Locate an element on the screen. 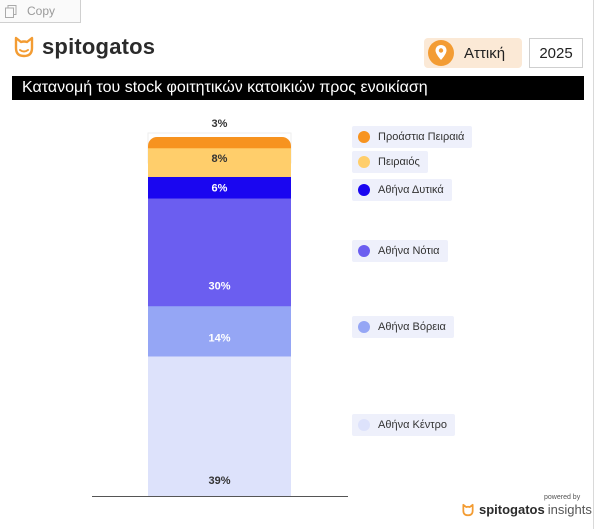 The width and height of the screenshot is (600, 529). legend-item: Προάστια Πειραιά is located at coordinates (412, 137).